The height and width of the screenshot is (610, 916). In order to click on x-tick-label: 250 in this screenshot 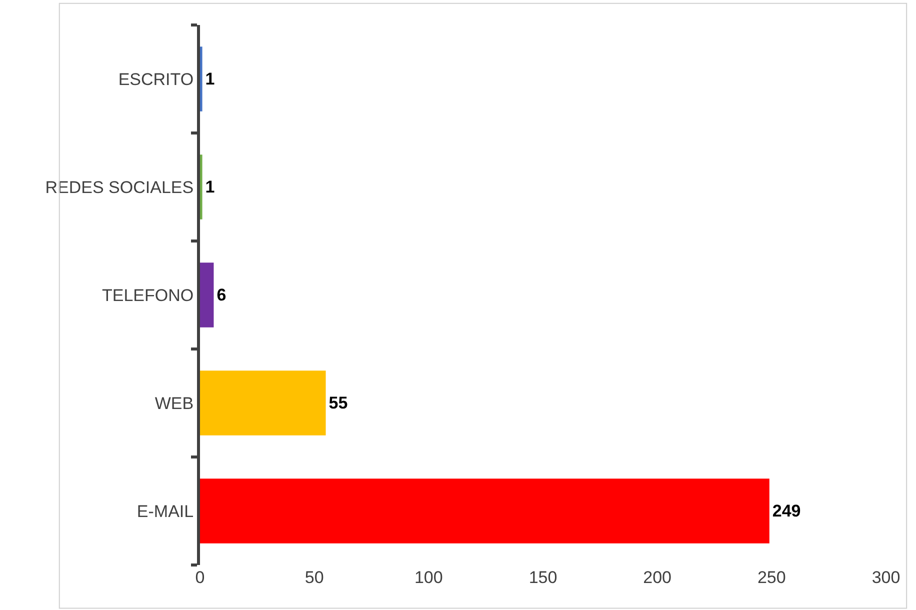, I will do `click(771, 577)`.